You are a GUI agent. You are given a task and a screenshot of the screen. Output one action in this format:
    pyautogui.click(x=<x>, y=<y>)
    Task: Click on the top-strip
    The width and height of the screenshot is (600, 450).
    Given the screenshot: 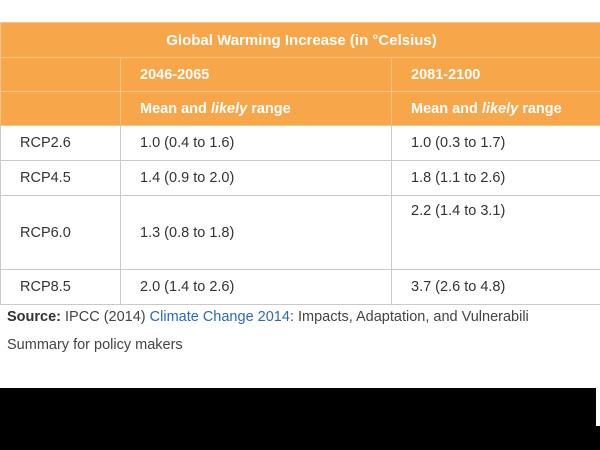 What is the action you would take?
    pyautogui.click(x=300, y=11)
    